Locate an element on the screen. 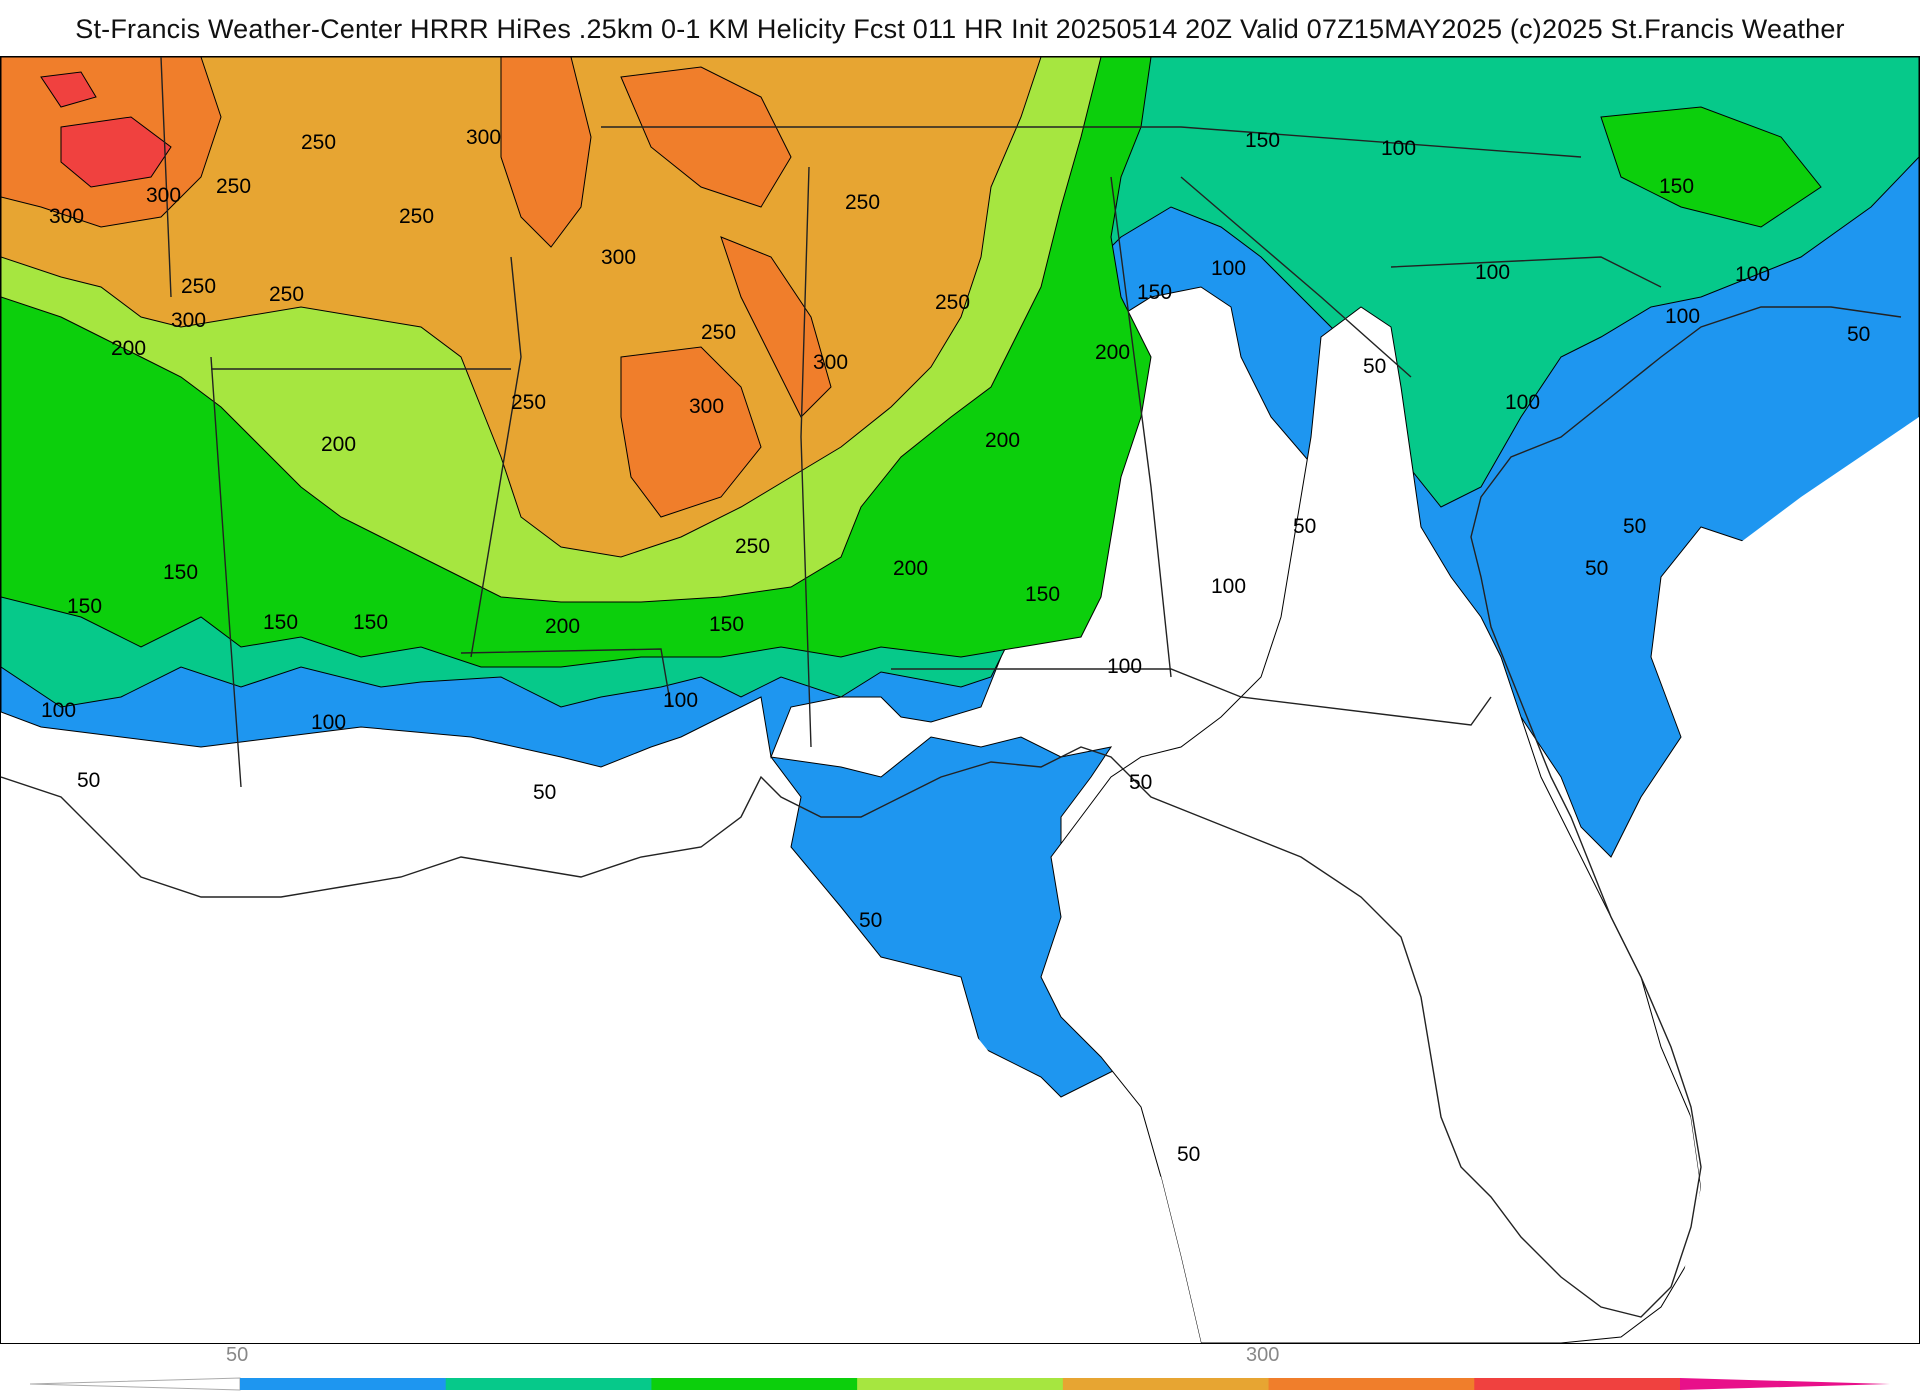 The width and height of the screenshot is (1920, 1400). band-300-350-a is located at coordinates (691, 432).